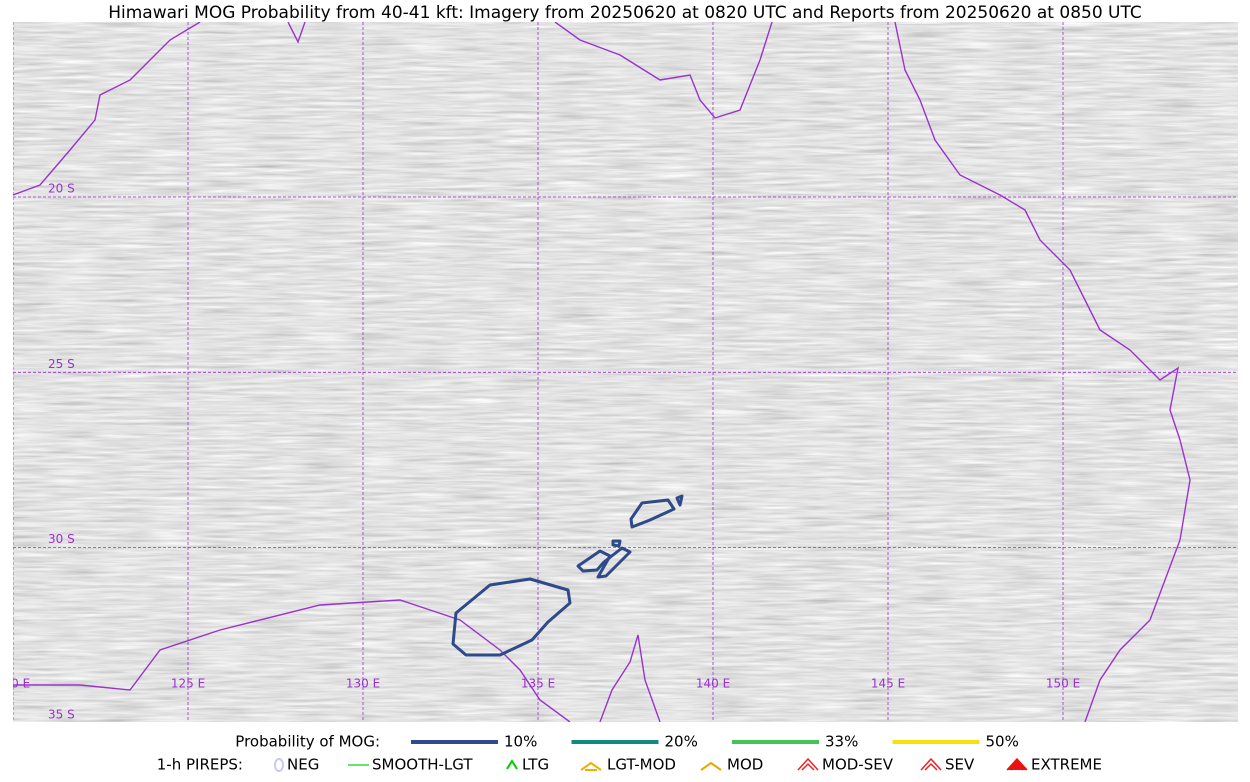  I want to click on legend-pirep-title: 1-h PIREPS:, so click(200, 765).